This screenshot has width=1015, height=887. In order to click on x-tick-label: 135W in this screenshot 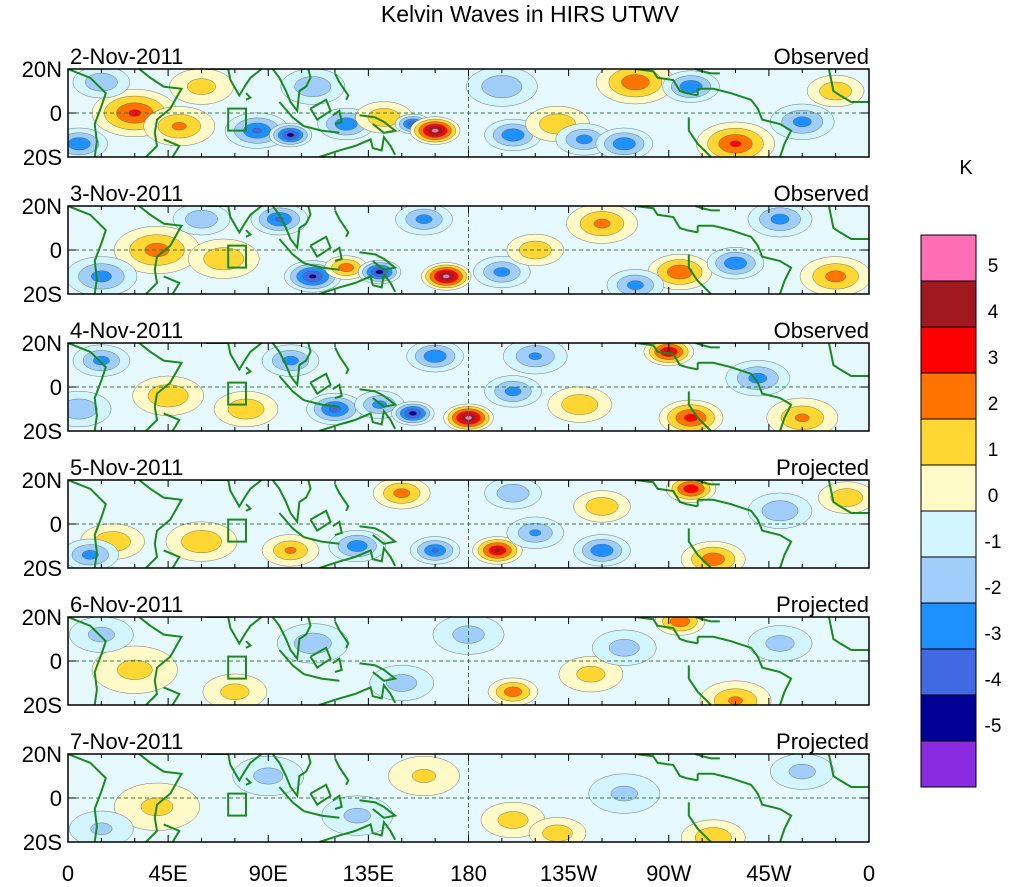, I will do `click(569, 873)`.